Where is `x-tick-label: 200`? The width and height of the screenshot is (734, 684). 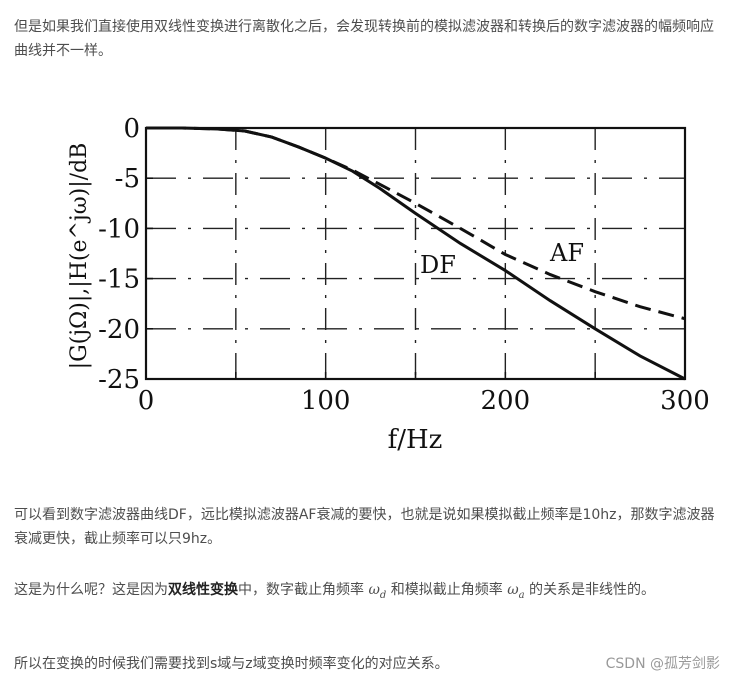 x-tick-label: 200 is located at coordinates (506, 401).